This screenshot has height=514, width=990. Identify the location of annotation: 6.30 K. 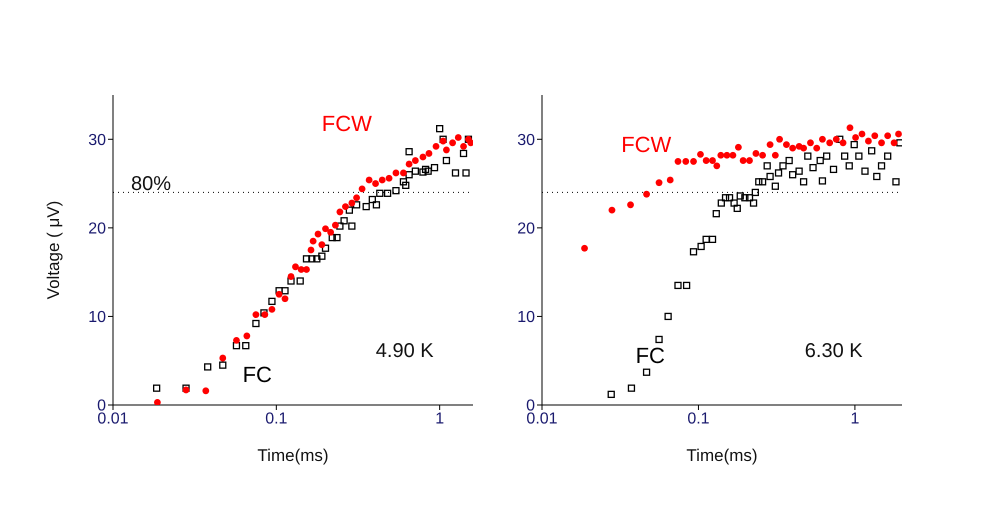
(833, 351).